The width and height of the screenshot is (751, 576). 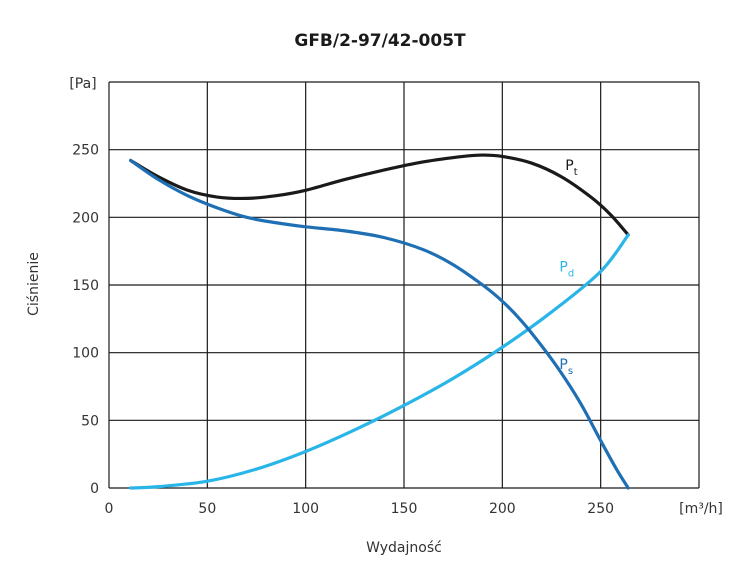 I want to click on y-axis-label: Ciśnienie, so click(x=34, y=284).